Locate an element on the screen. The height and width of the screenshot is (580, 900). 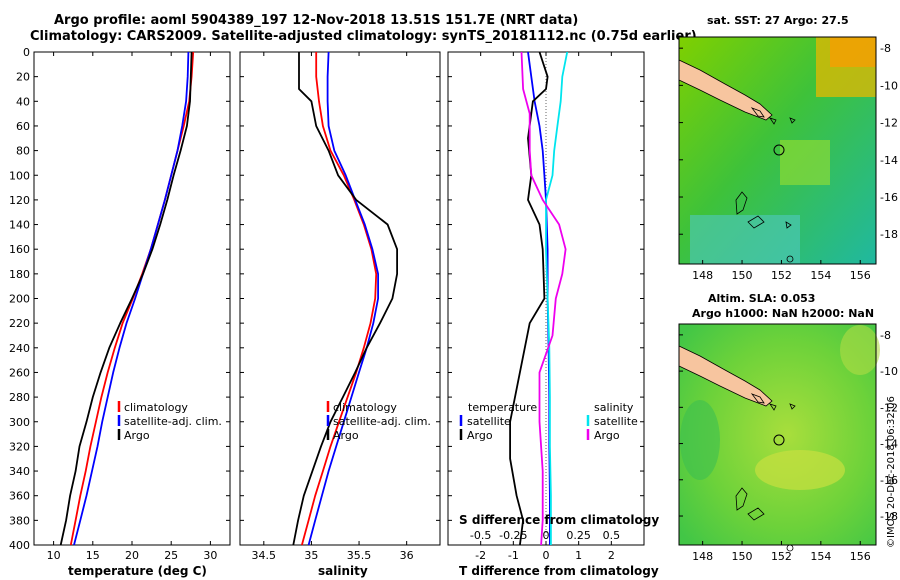
sst-map is located at coordinates (777, 150).